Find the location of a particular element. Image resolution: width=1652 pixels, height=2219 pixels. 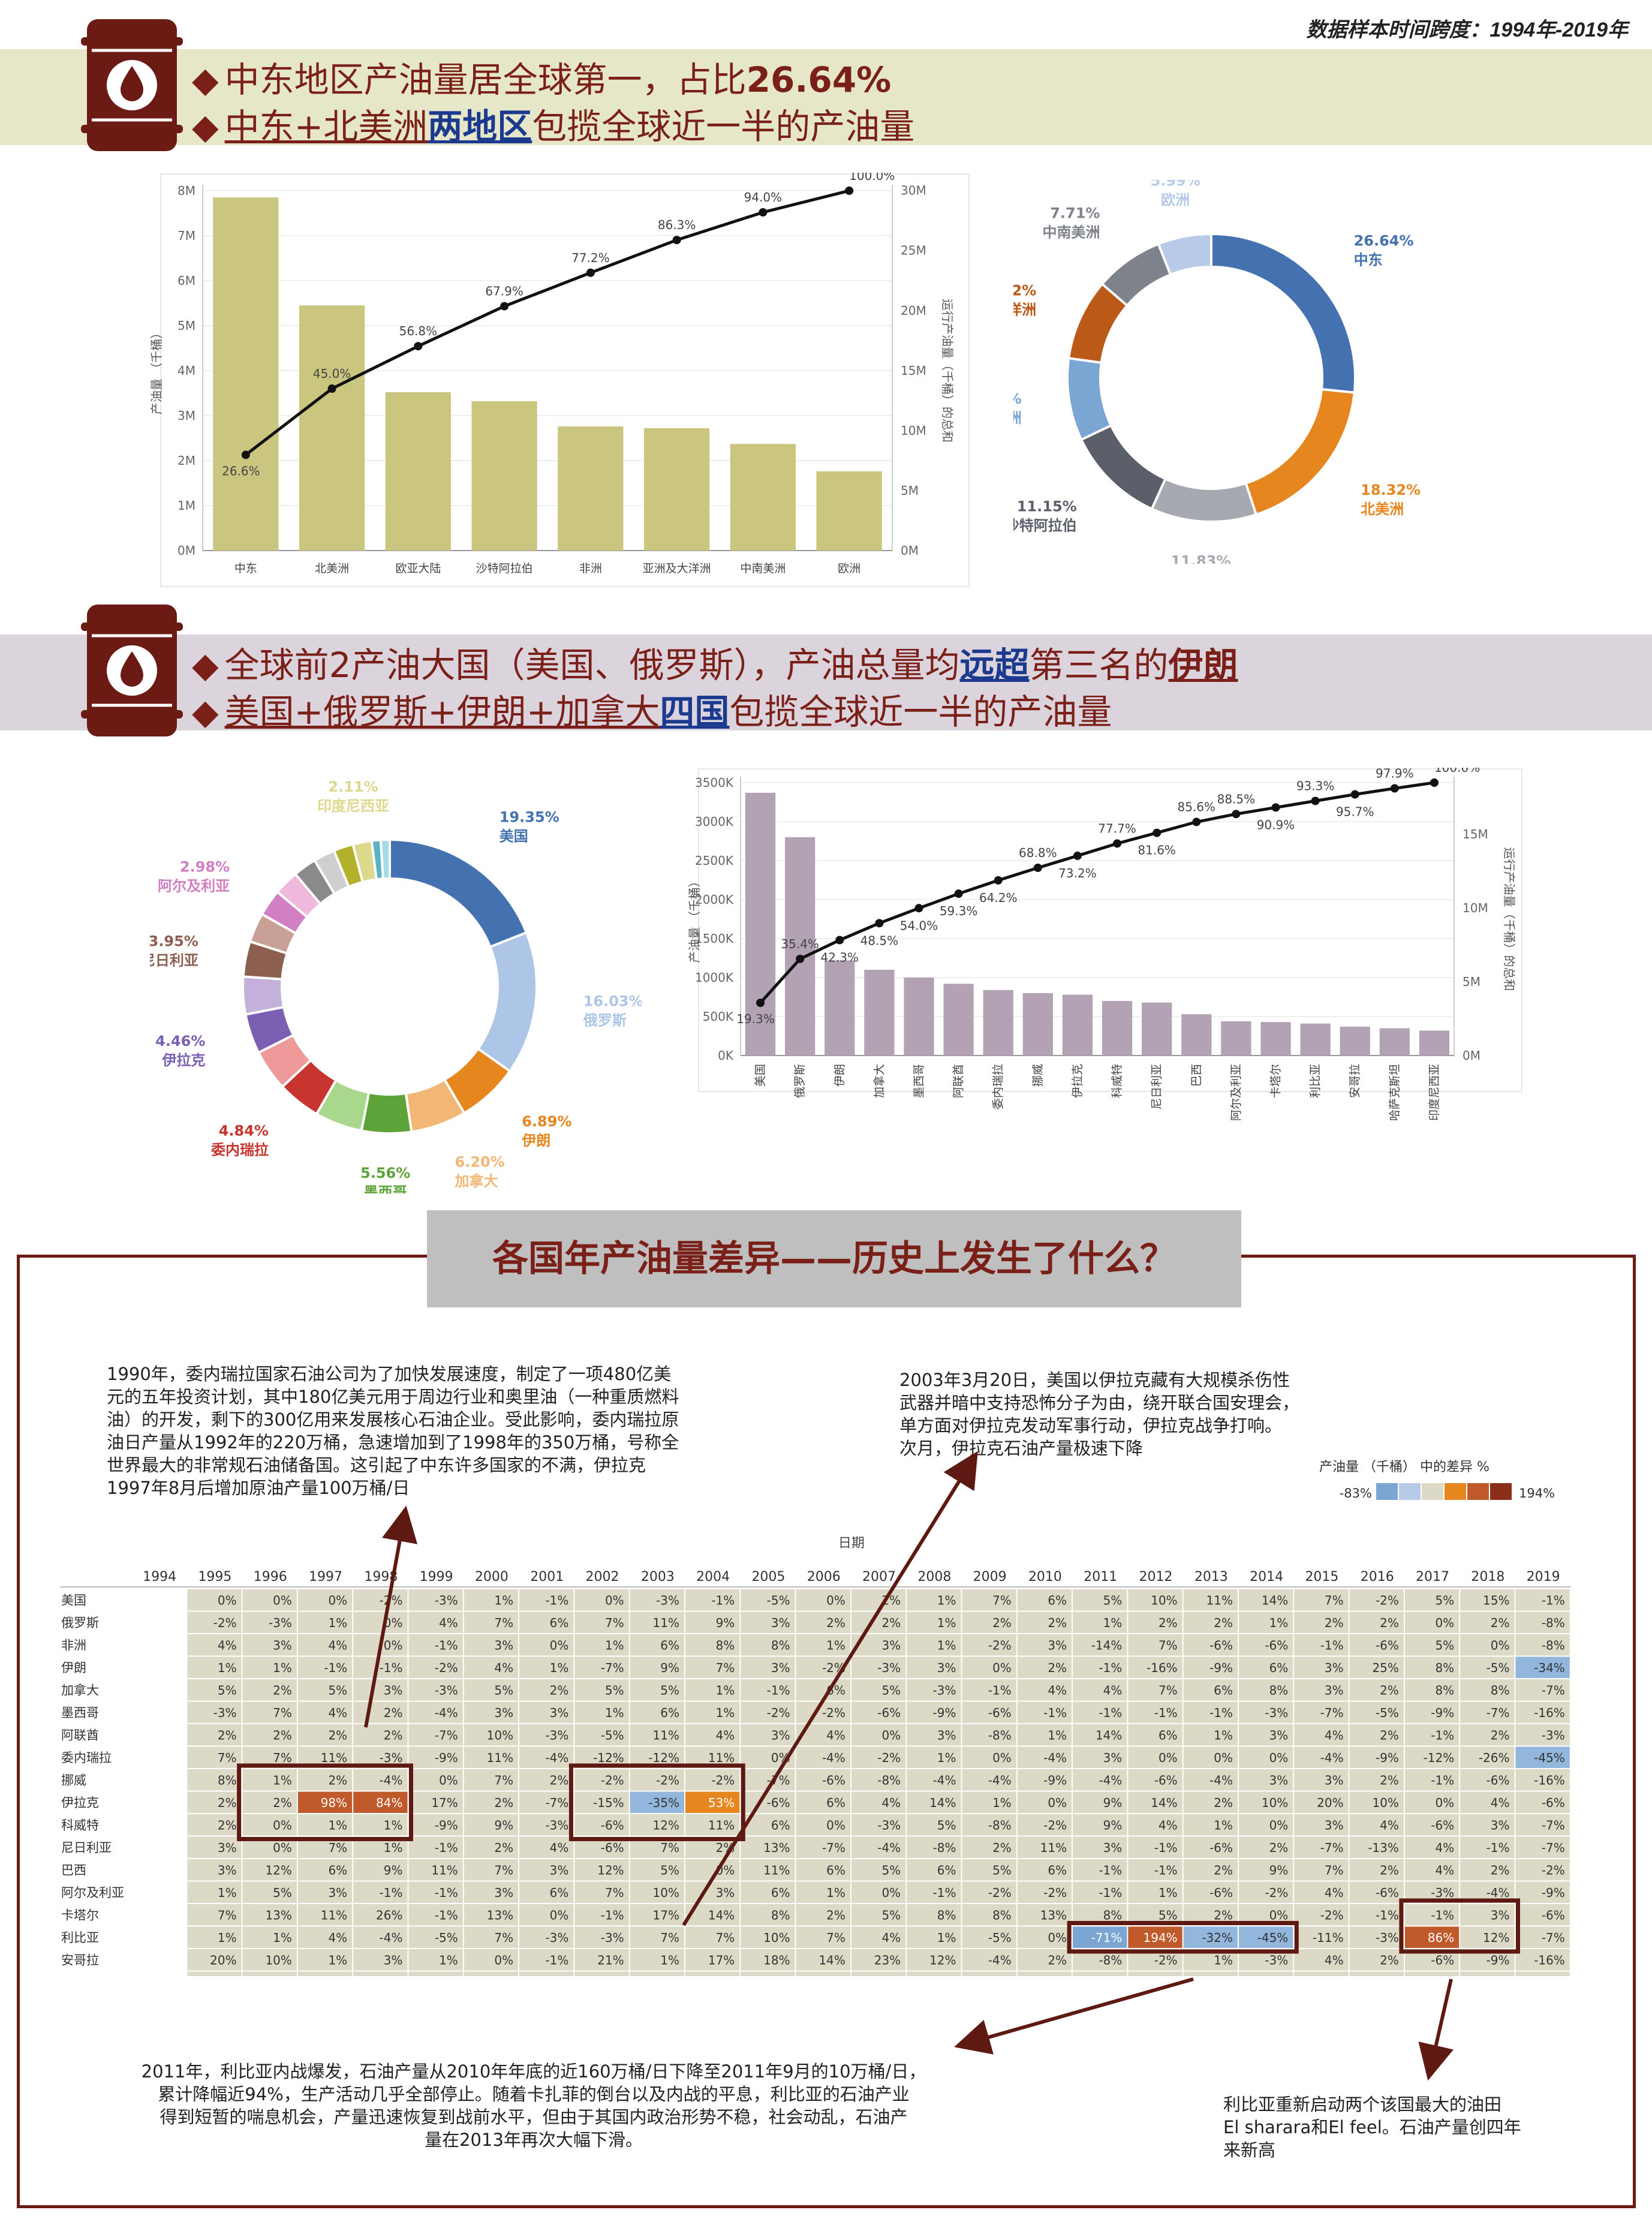

row-label: 非洲 is located at coordinates (73, 1645).